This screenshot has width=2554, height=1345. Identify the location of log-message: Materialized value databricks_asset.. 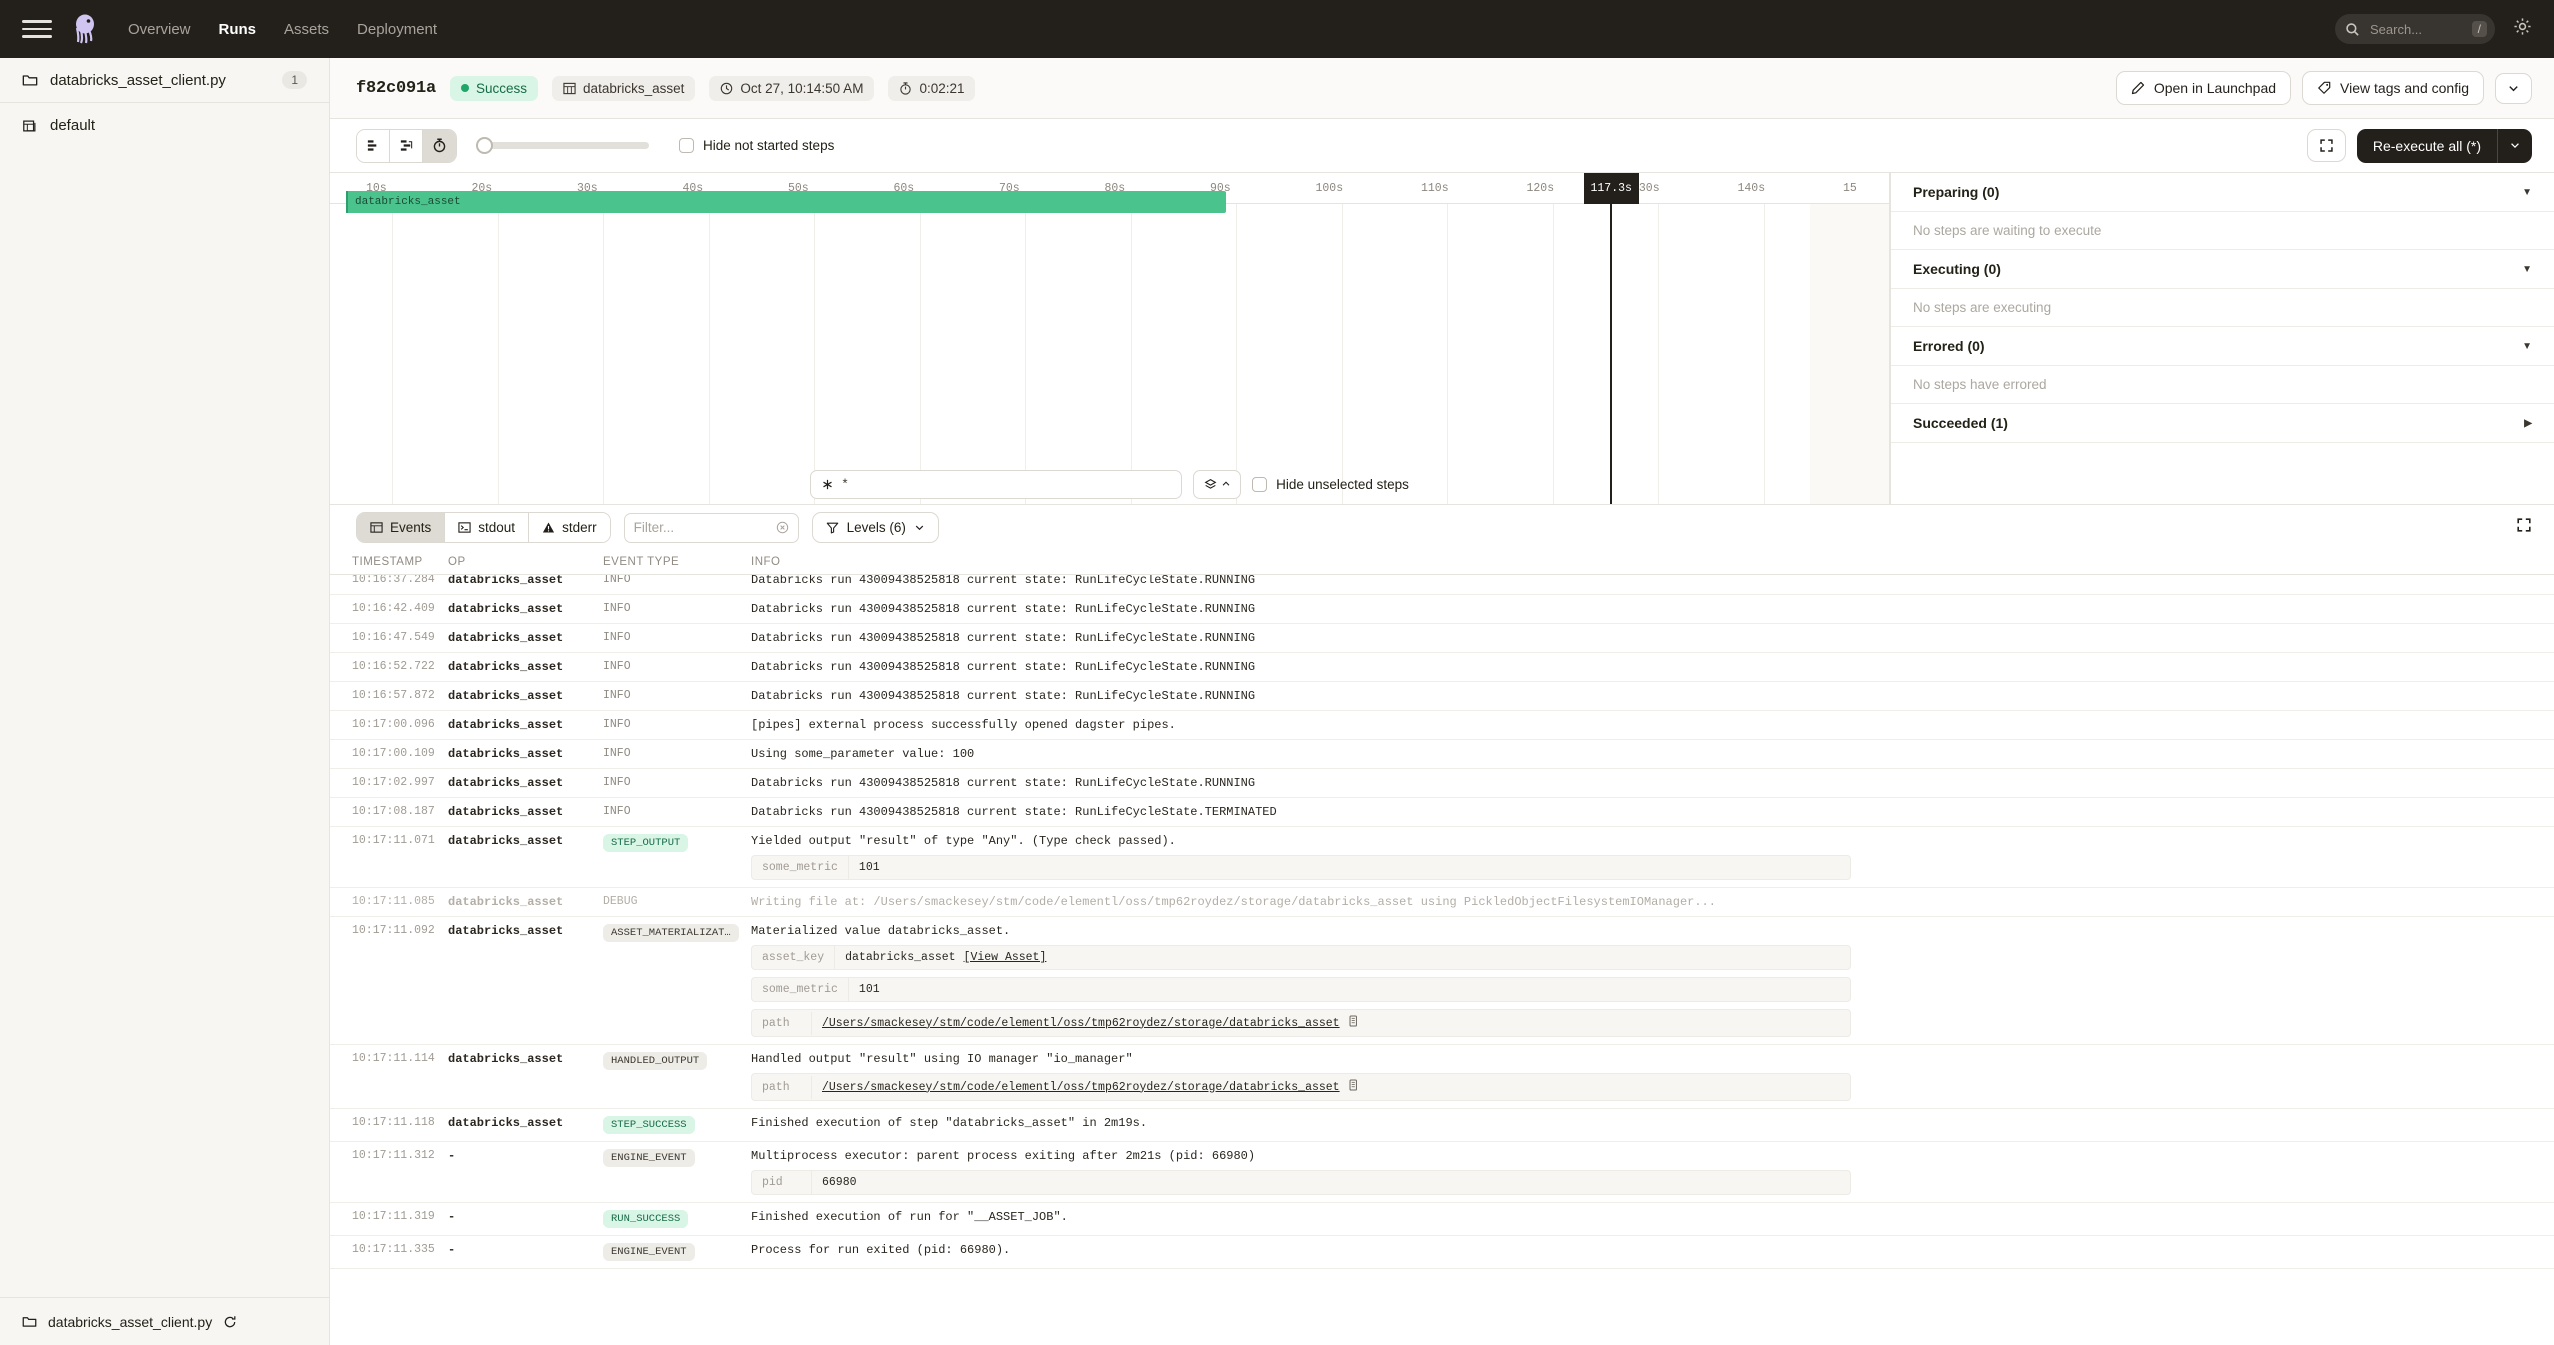
(881, 931).